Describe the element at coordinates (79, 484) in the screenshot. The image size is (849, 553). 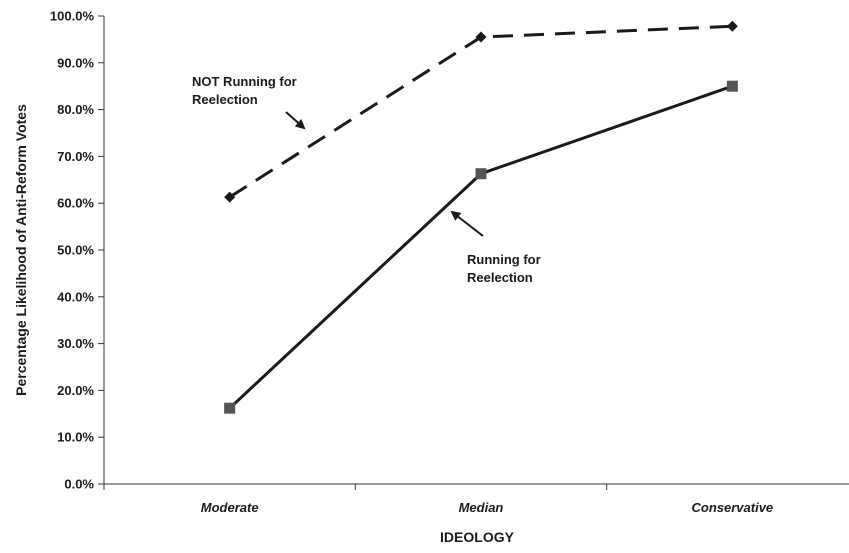
I see `y-tick-label: 0.0%` at that location.